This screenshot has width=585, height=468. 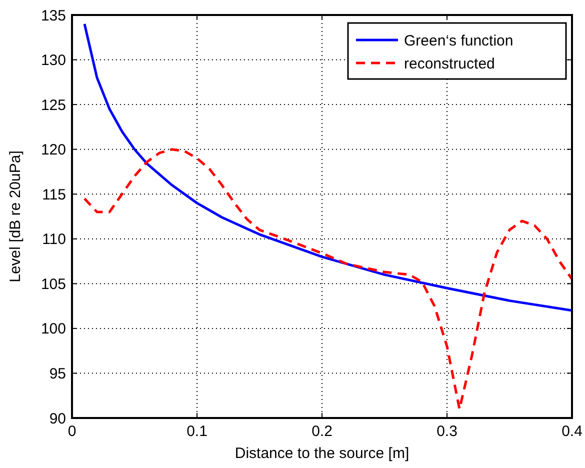 I want to click on y-tick-label: 110, so click(x=54, y=239).